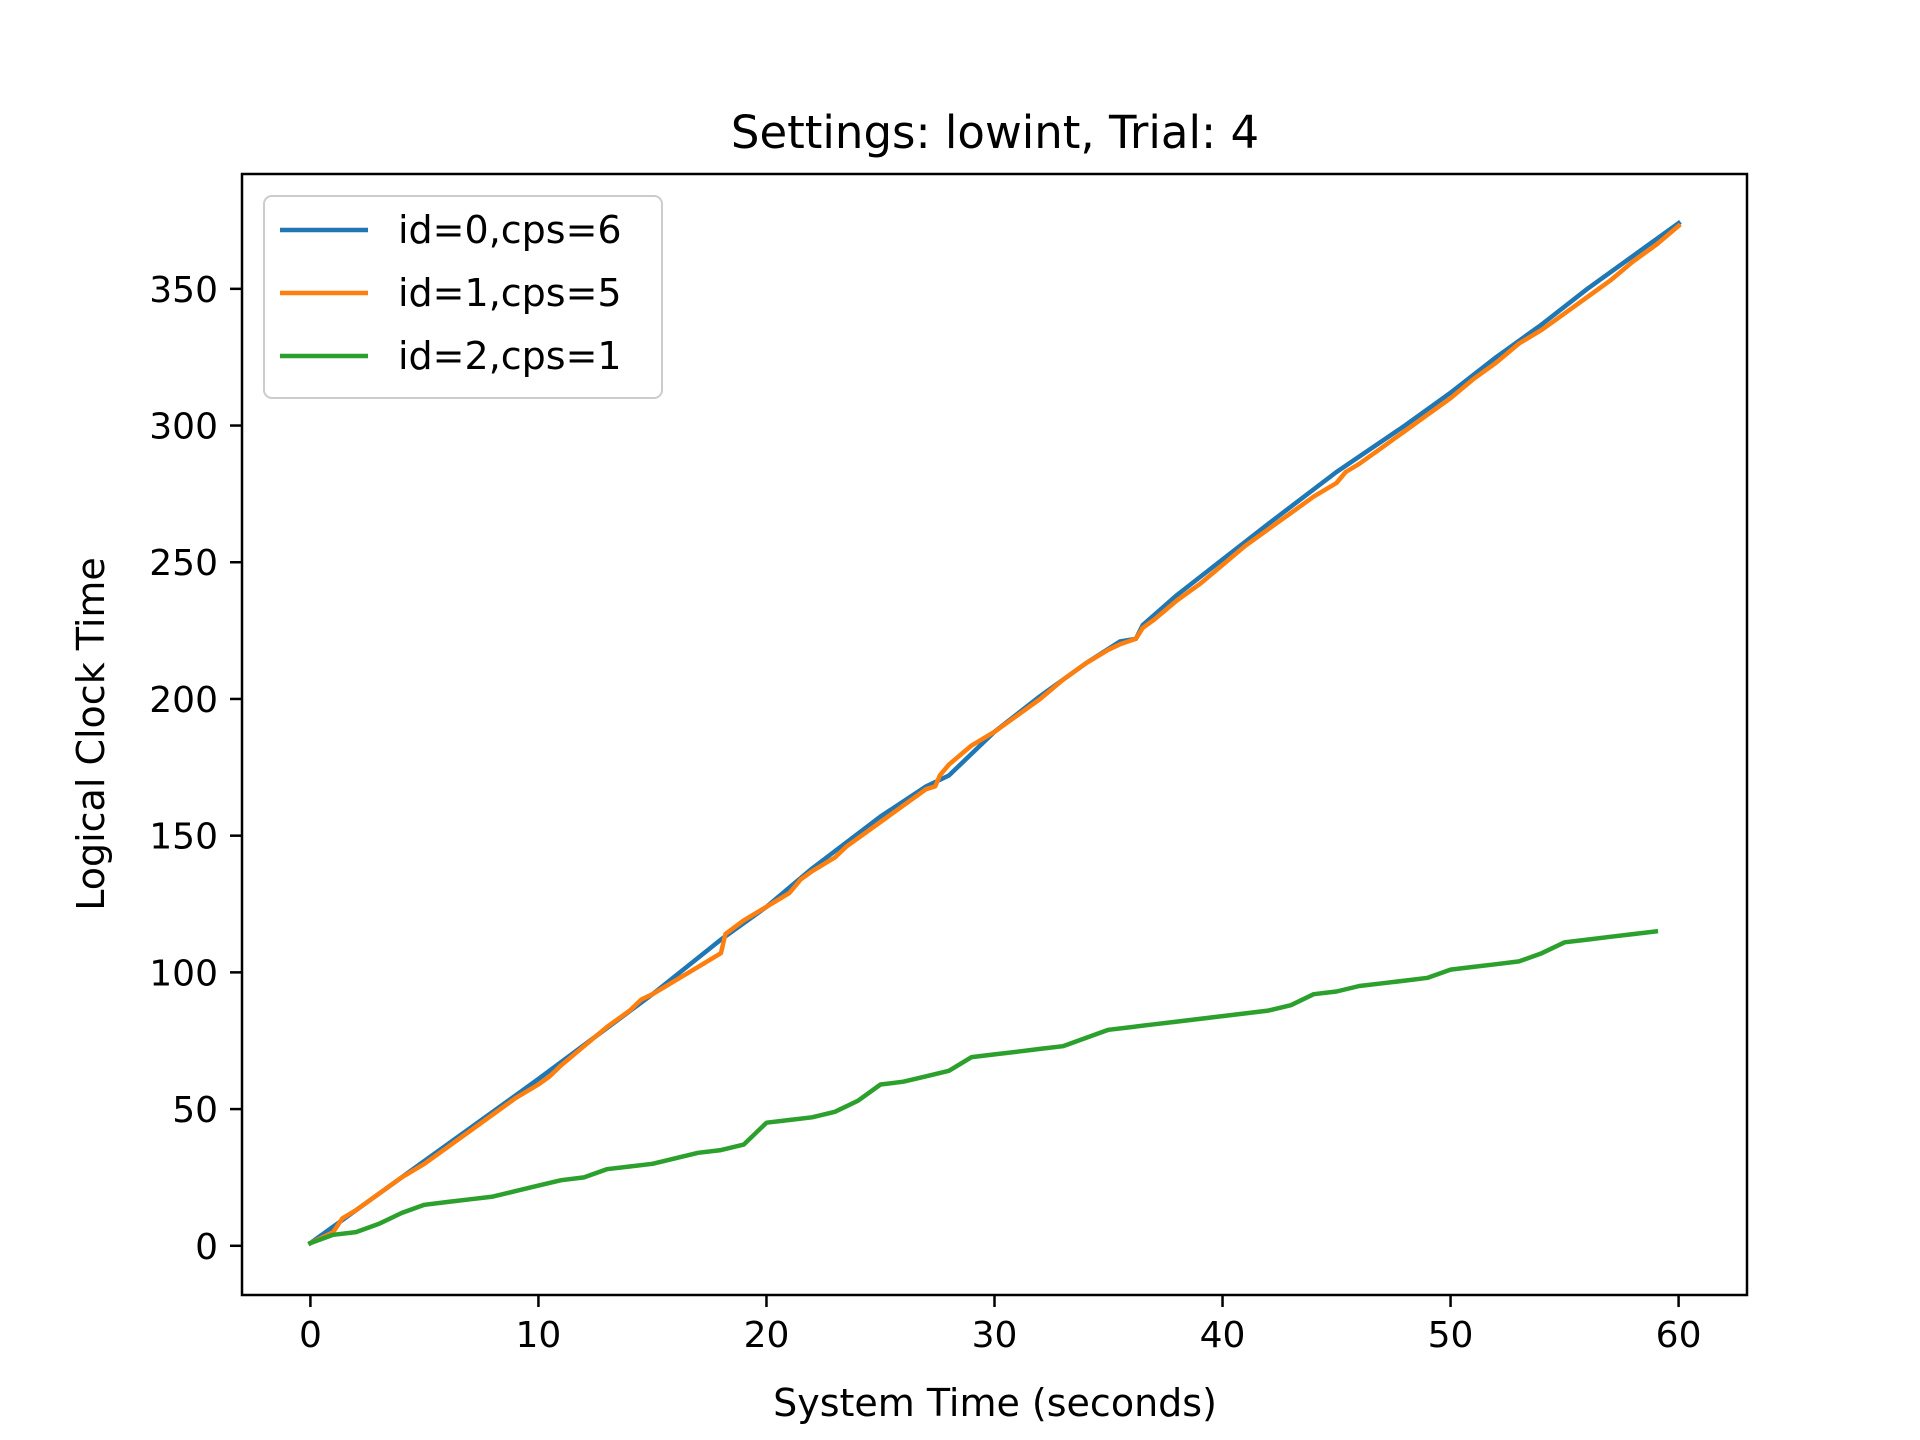 This screenshot has height=1440, width=1920. What do you see at coordinates (183, 427) in the screenshot?
I see `y-tick-label: 300` at bounding box center [183, 427].